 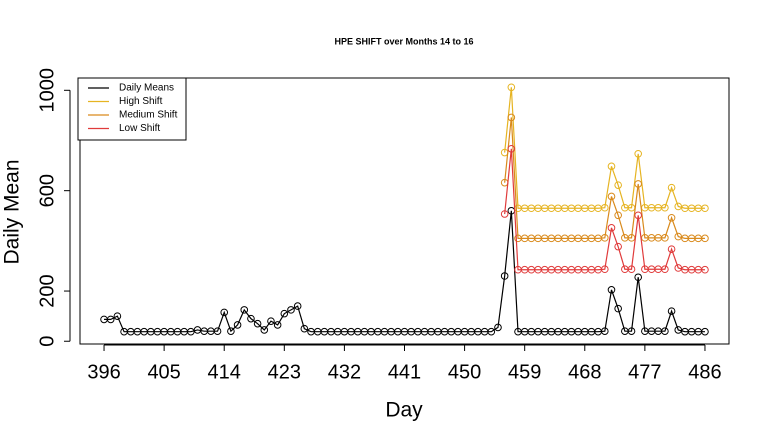 What do you see at coordinates (146, 88) in the screenshot?
I see `legend-label: Daily Means` at bounding box center [146, 88].